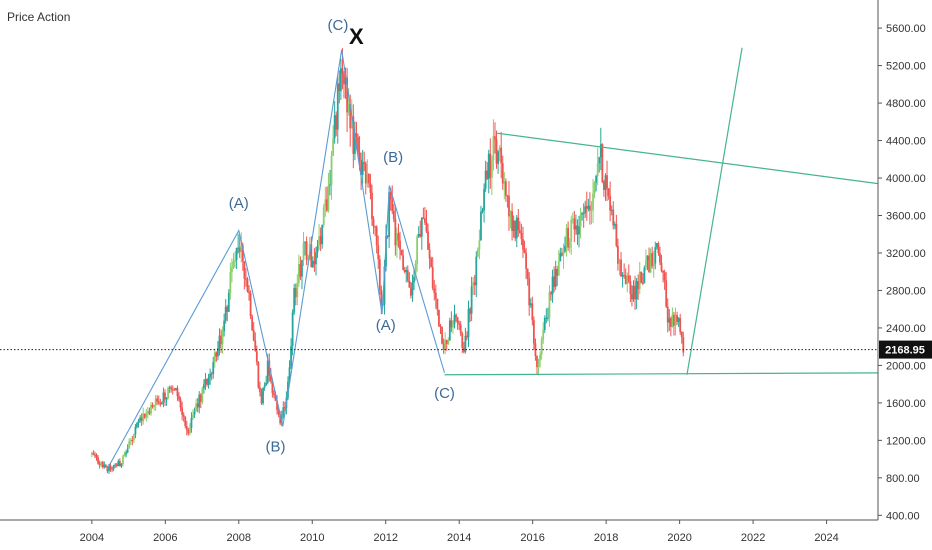  I want to click on y-tick-label: 400.00, so click(903, 516).